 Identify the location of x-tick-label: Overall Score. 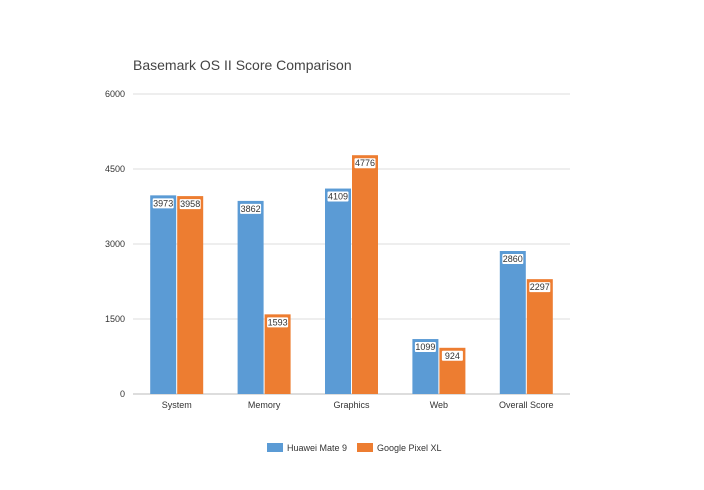
(526, 405).